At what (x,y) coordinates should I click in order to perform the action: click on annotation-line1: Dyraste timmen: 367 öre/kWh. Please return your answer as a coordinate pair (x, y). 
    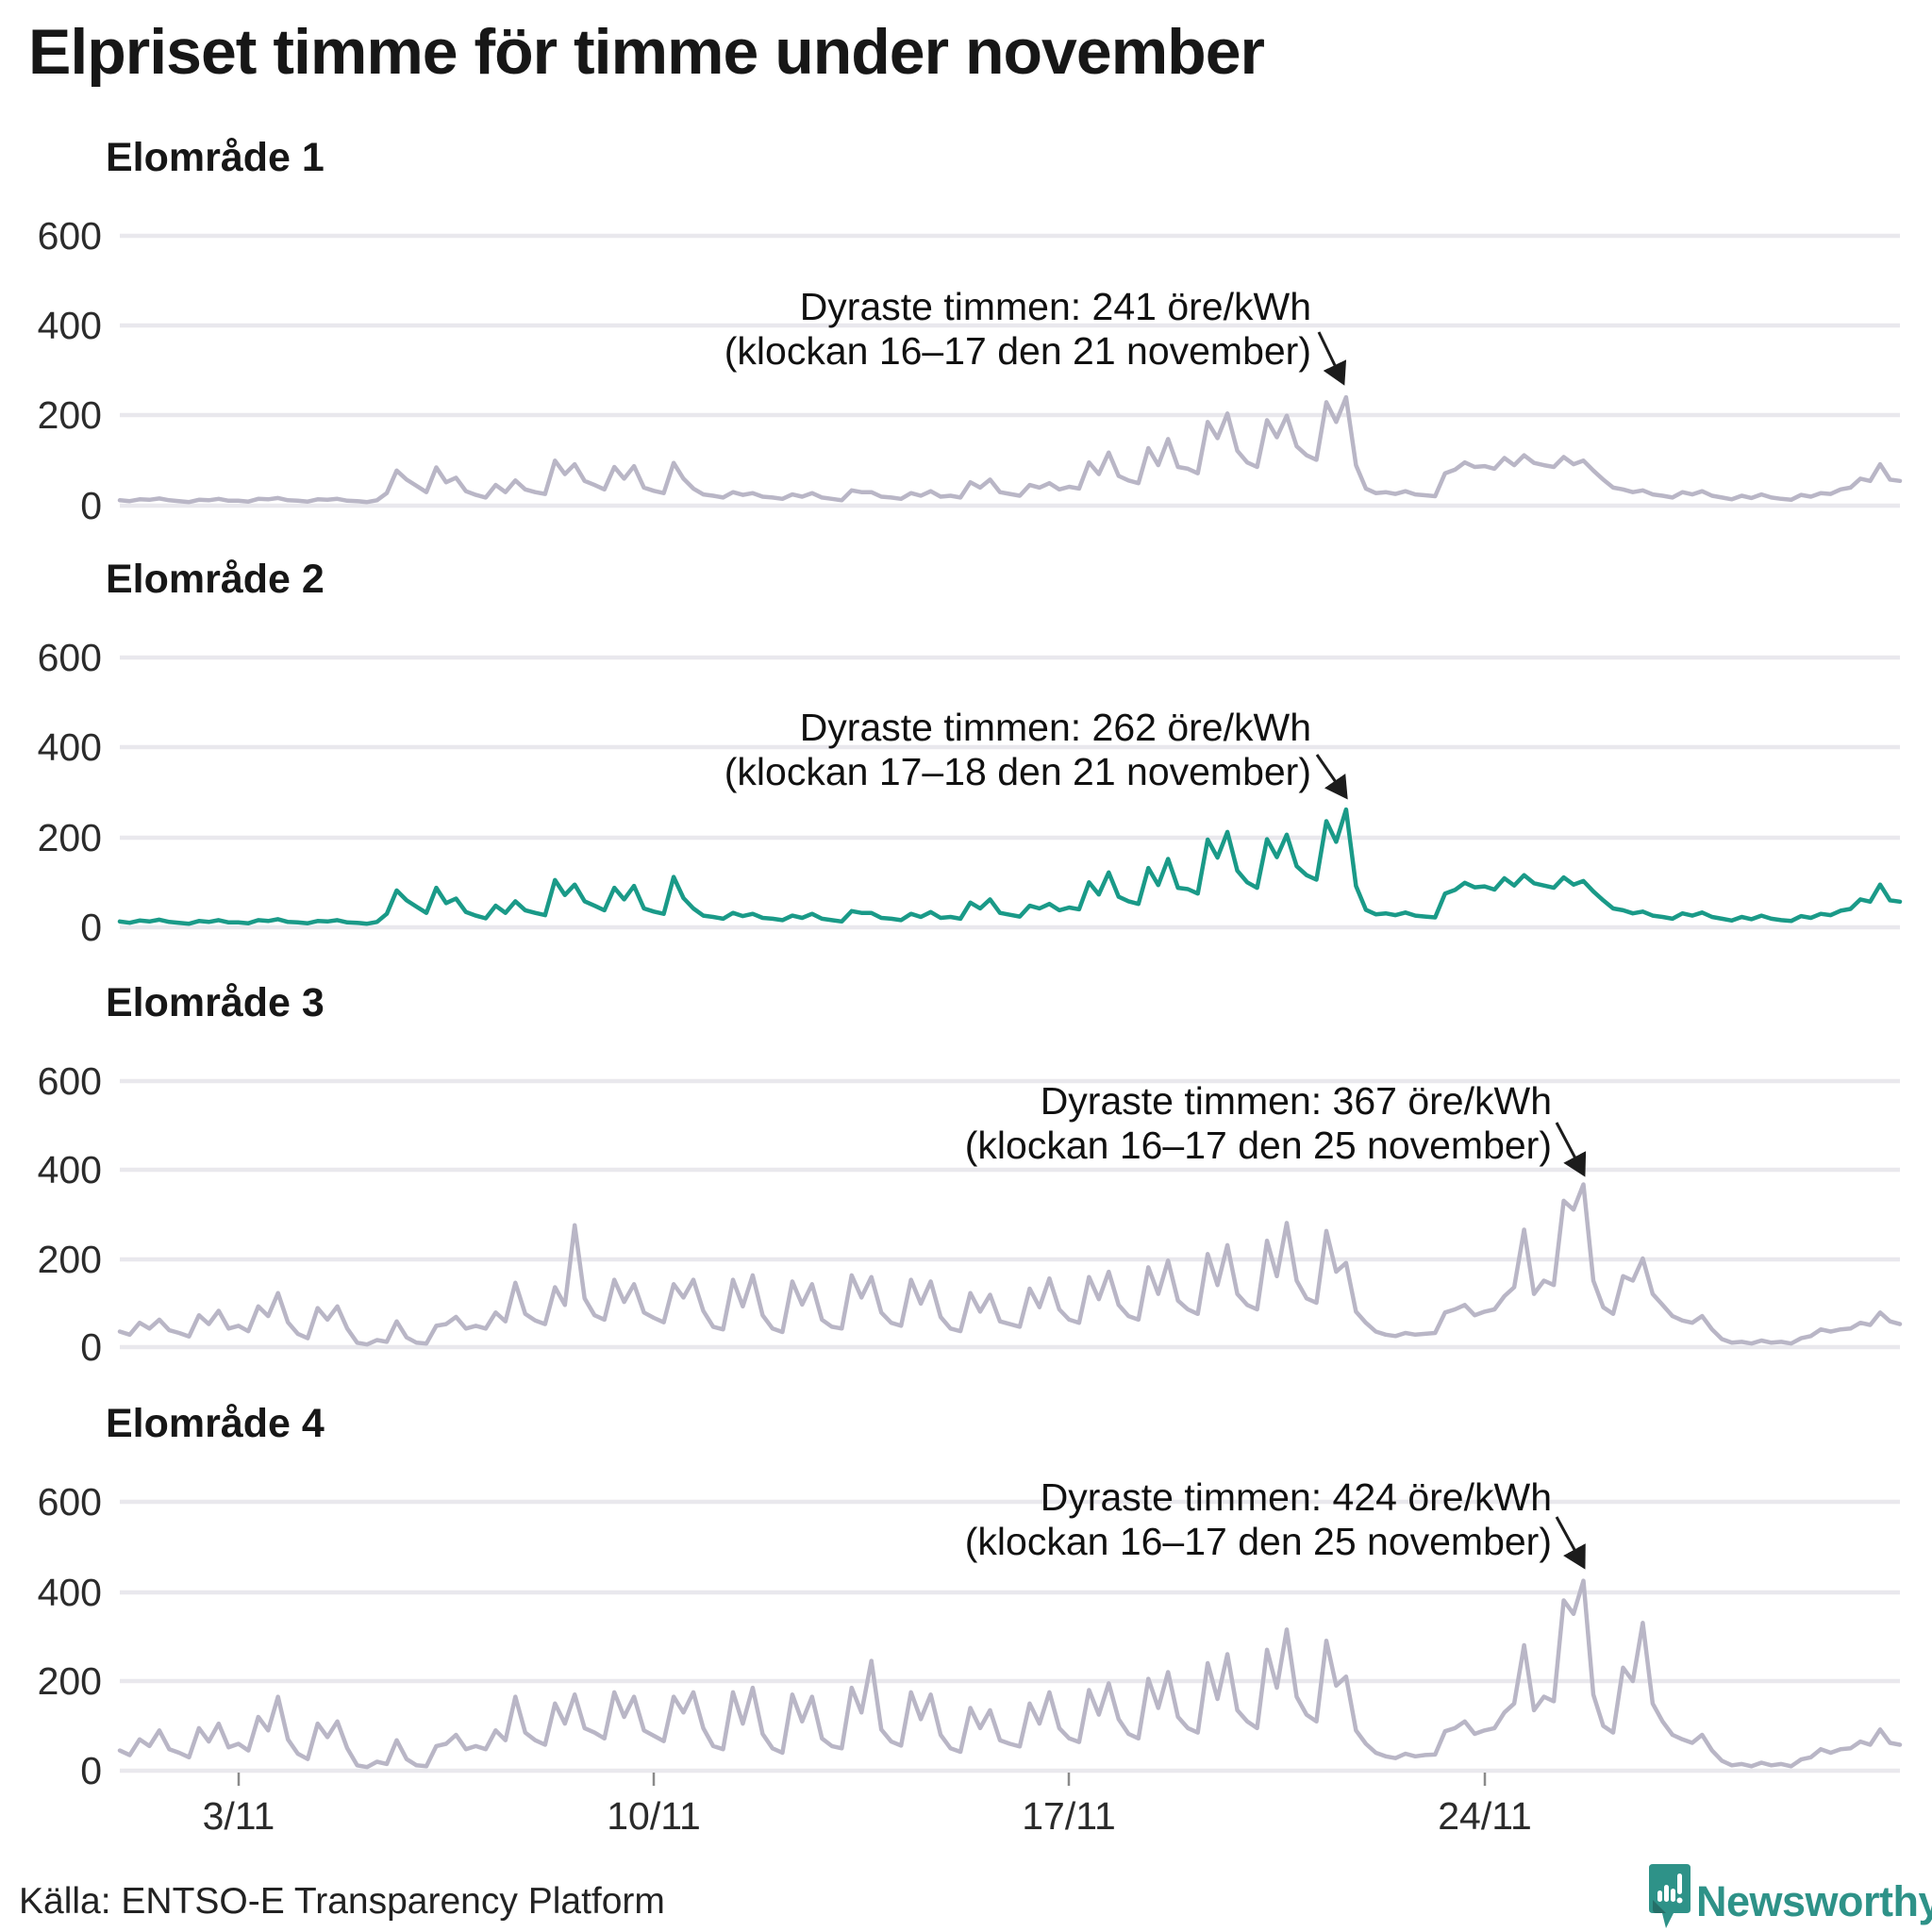
    Looking at the image, I should click on (1296, 1101).